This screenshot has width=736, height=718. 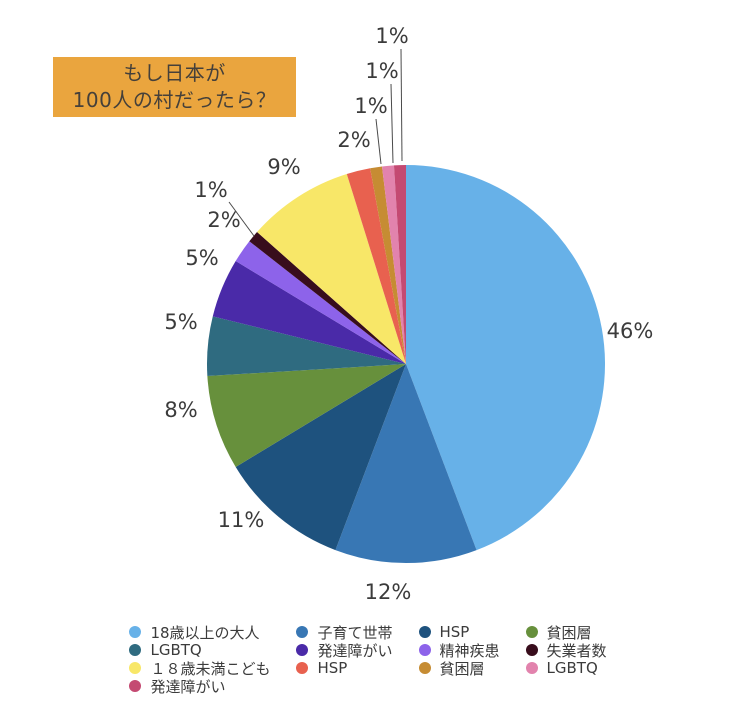 What do you see at coordinates (569, 632) in the screenshot?
I see `legend-label-3: 貧困層` at bounding box center [569, 632].